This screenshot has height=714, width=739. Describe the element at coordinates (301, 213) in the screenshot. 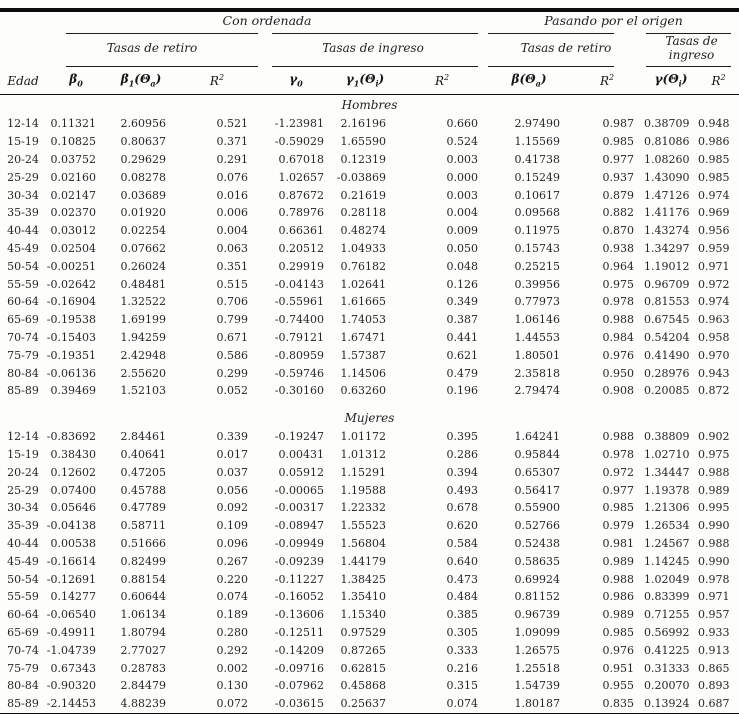

I see `value-cell: 0.78976` at that location.